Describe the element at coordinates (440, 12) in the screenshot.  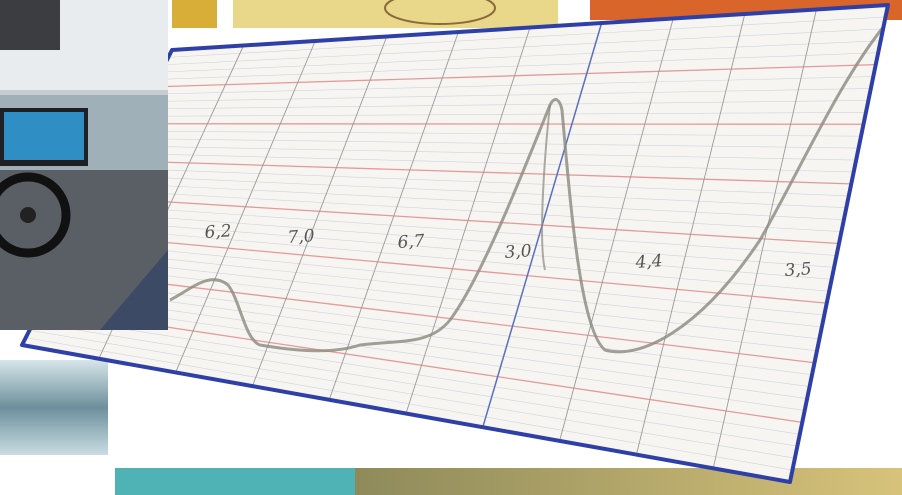
I see `photo-detail` at that location.